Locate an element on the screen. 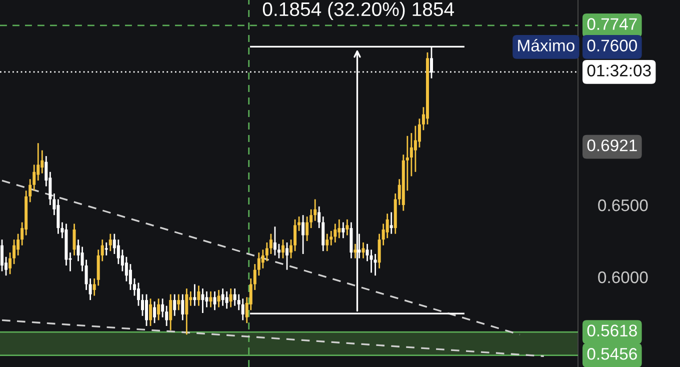 This screenshot has width=680, height=367. ref-line-label: 01:32:03 is located at coordinates (619, 70).